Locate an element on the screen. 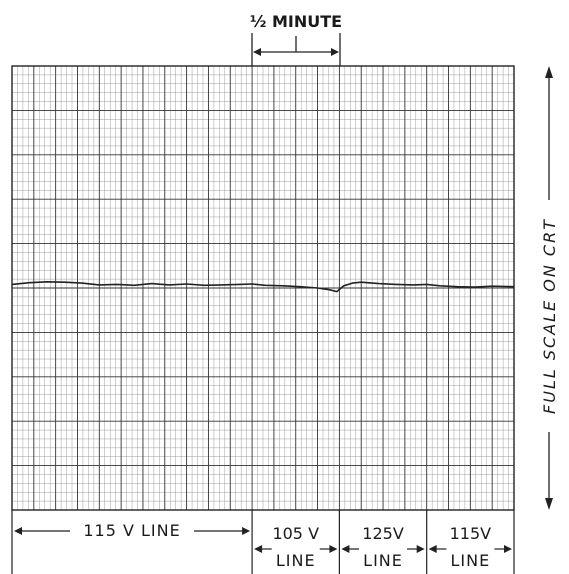  segment-arrows is located at coordinates (263, 540).